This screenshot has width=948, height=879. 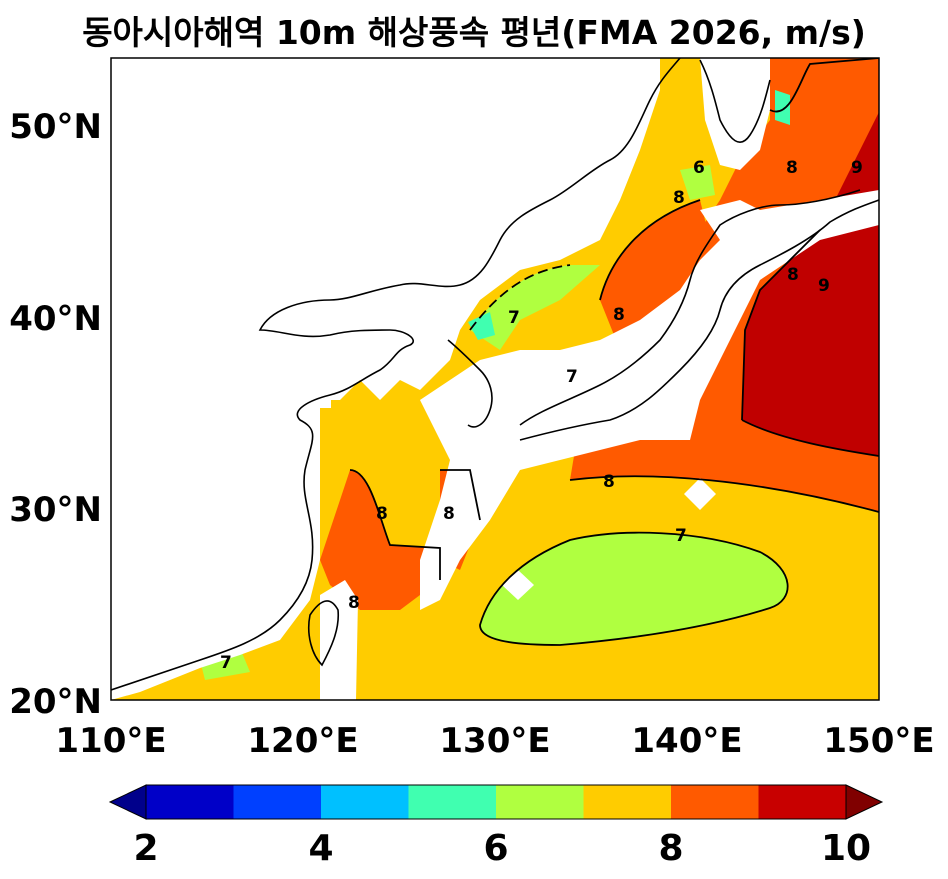 I want to click on map-title: 동아시아해역 10m 해상풍속 평년(FMA 2026, m/s), so click(x=474, y=32).